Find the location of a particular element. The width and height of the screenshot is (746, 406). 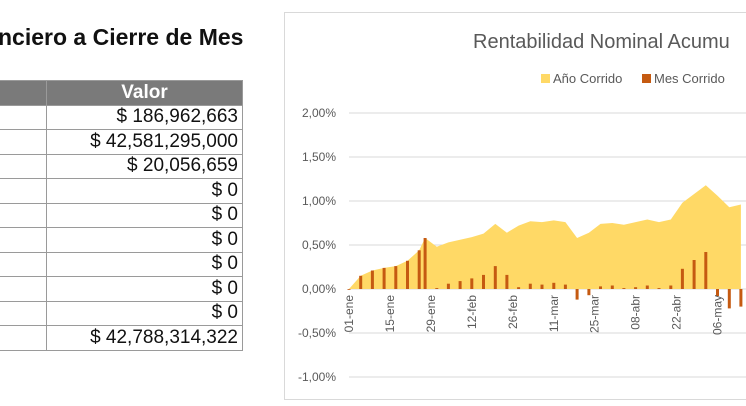

table-row: $ 20,056,659 is located at coordinates (121, 166).